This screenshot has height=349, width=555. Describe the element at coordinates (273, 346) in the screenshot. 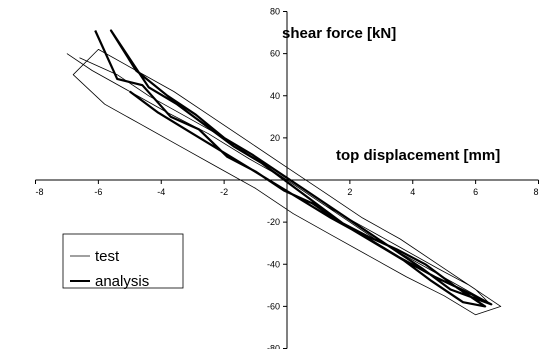

I see `y-tick-label: -80` at that location.